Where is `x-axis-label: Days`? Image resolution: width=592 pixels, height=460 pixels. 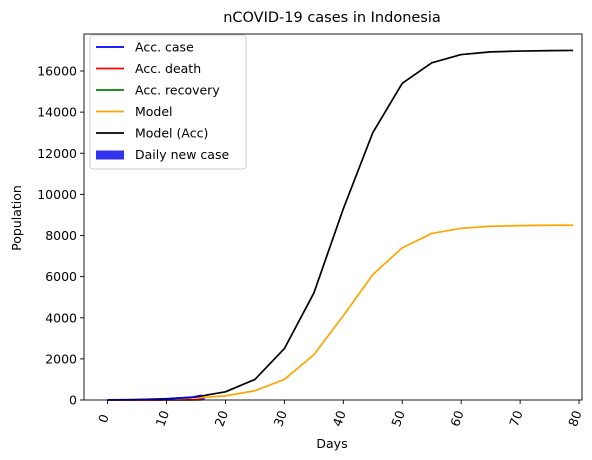
x-axis-label: Days is located at coordinates (331, 443).